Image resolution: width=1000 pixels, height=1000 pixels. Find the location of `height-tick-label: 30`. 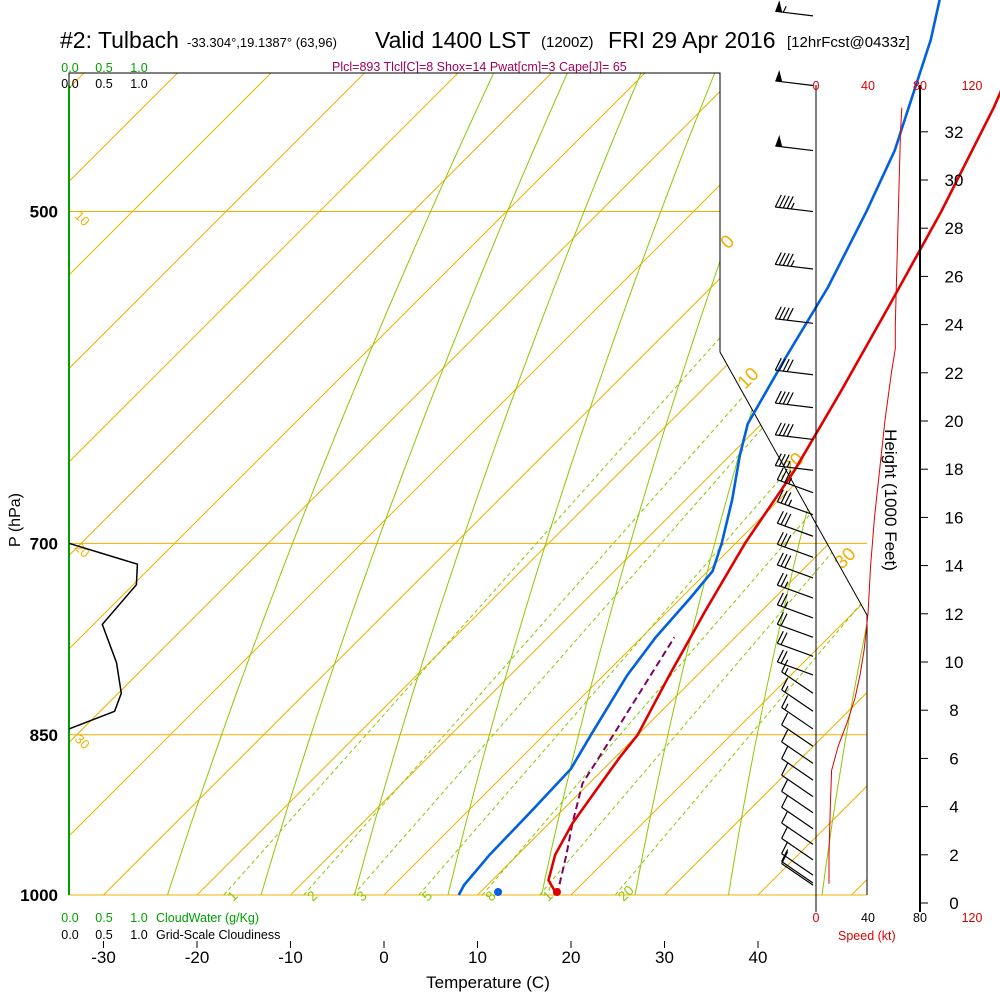

height-tick-label: 30 is located at coordinates (954, 180).